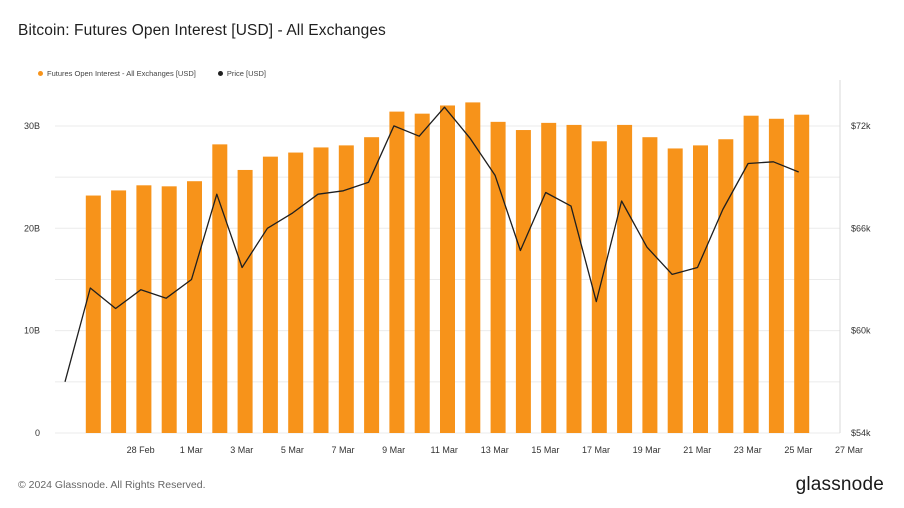 The height and width of the screenshot is (508, 904). I want to click on x-tick-label: 23 Mar, so click(748, 450).